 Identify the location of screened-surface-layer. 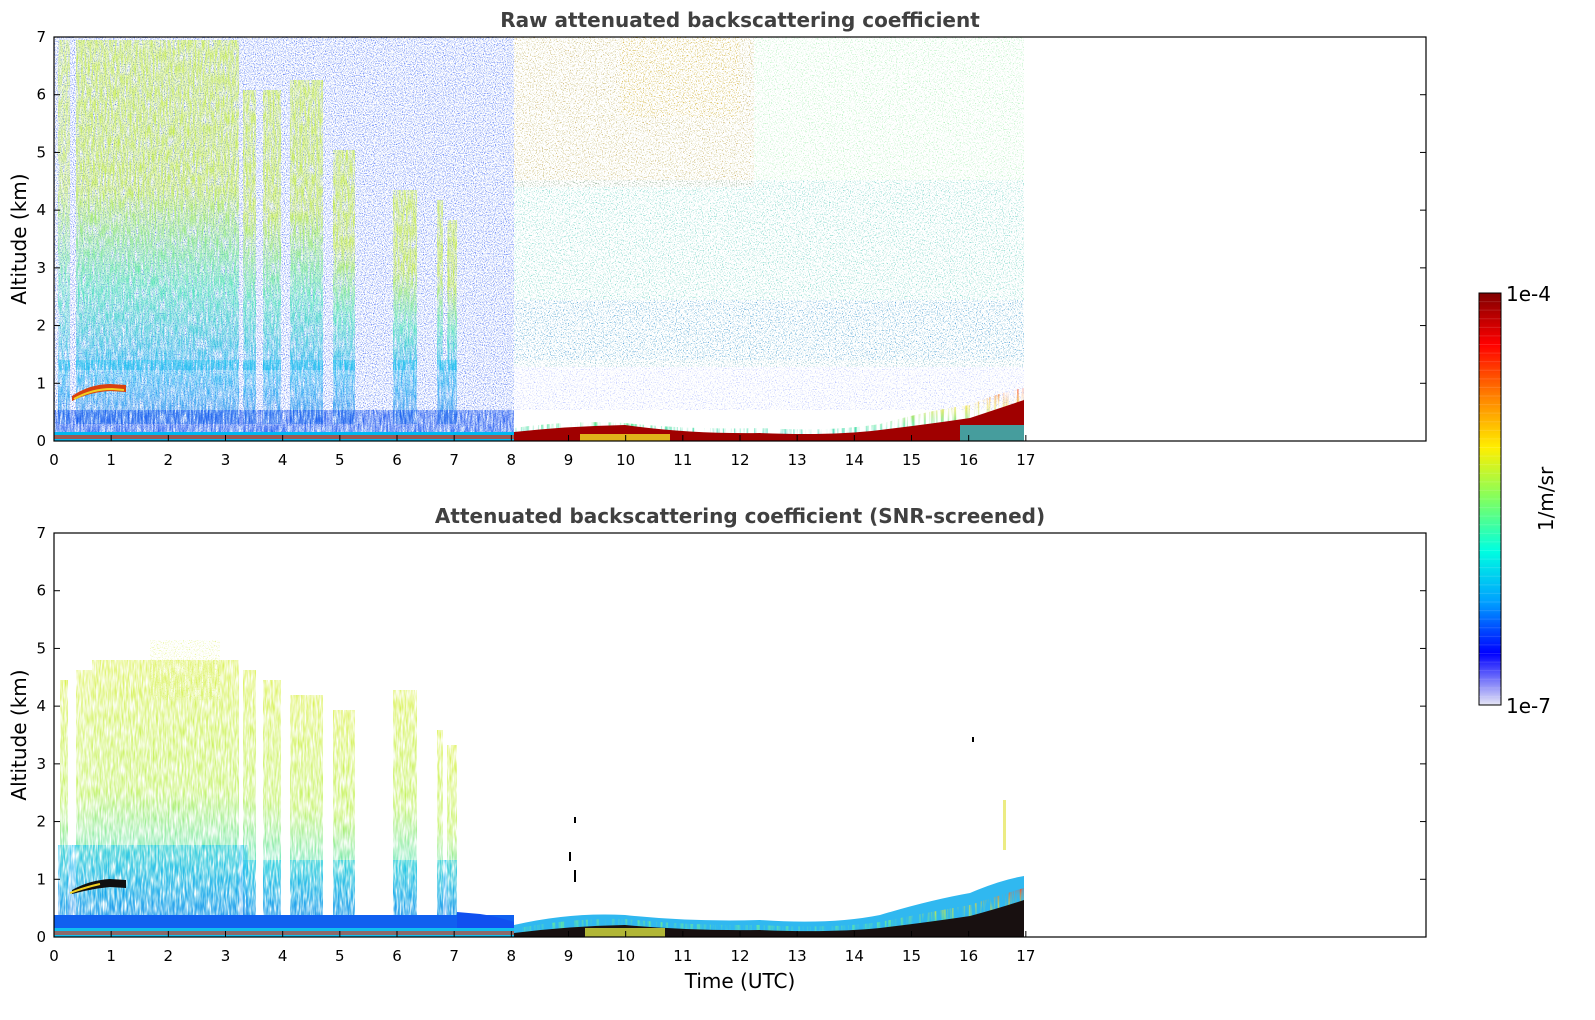
(769, 837).